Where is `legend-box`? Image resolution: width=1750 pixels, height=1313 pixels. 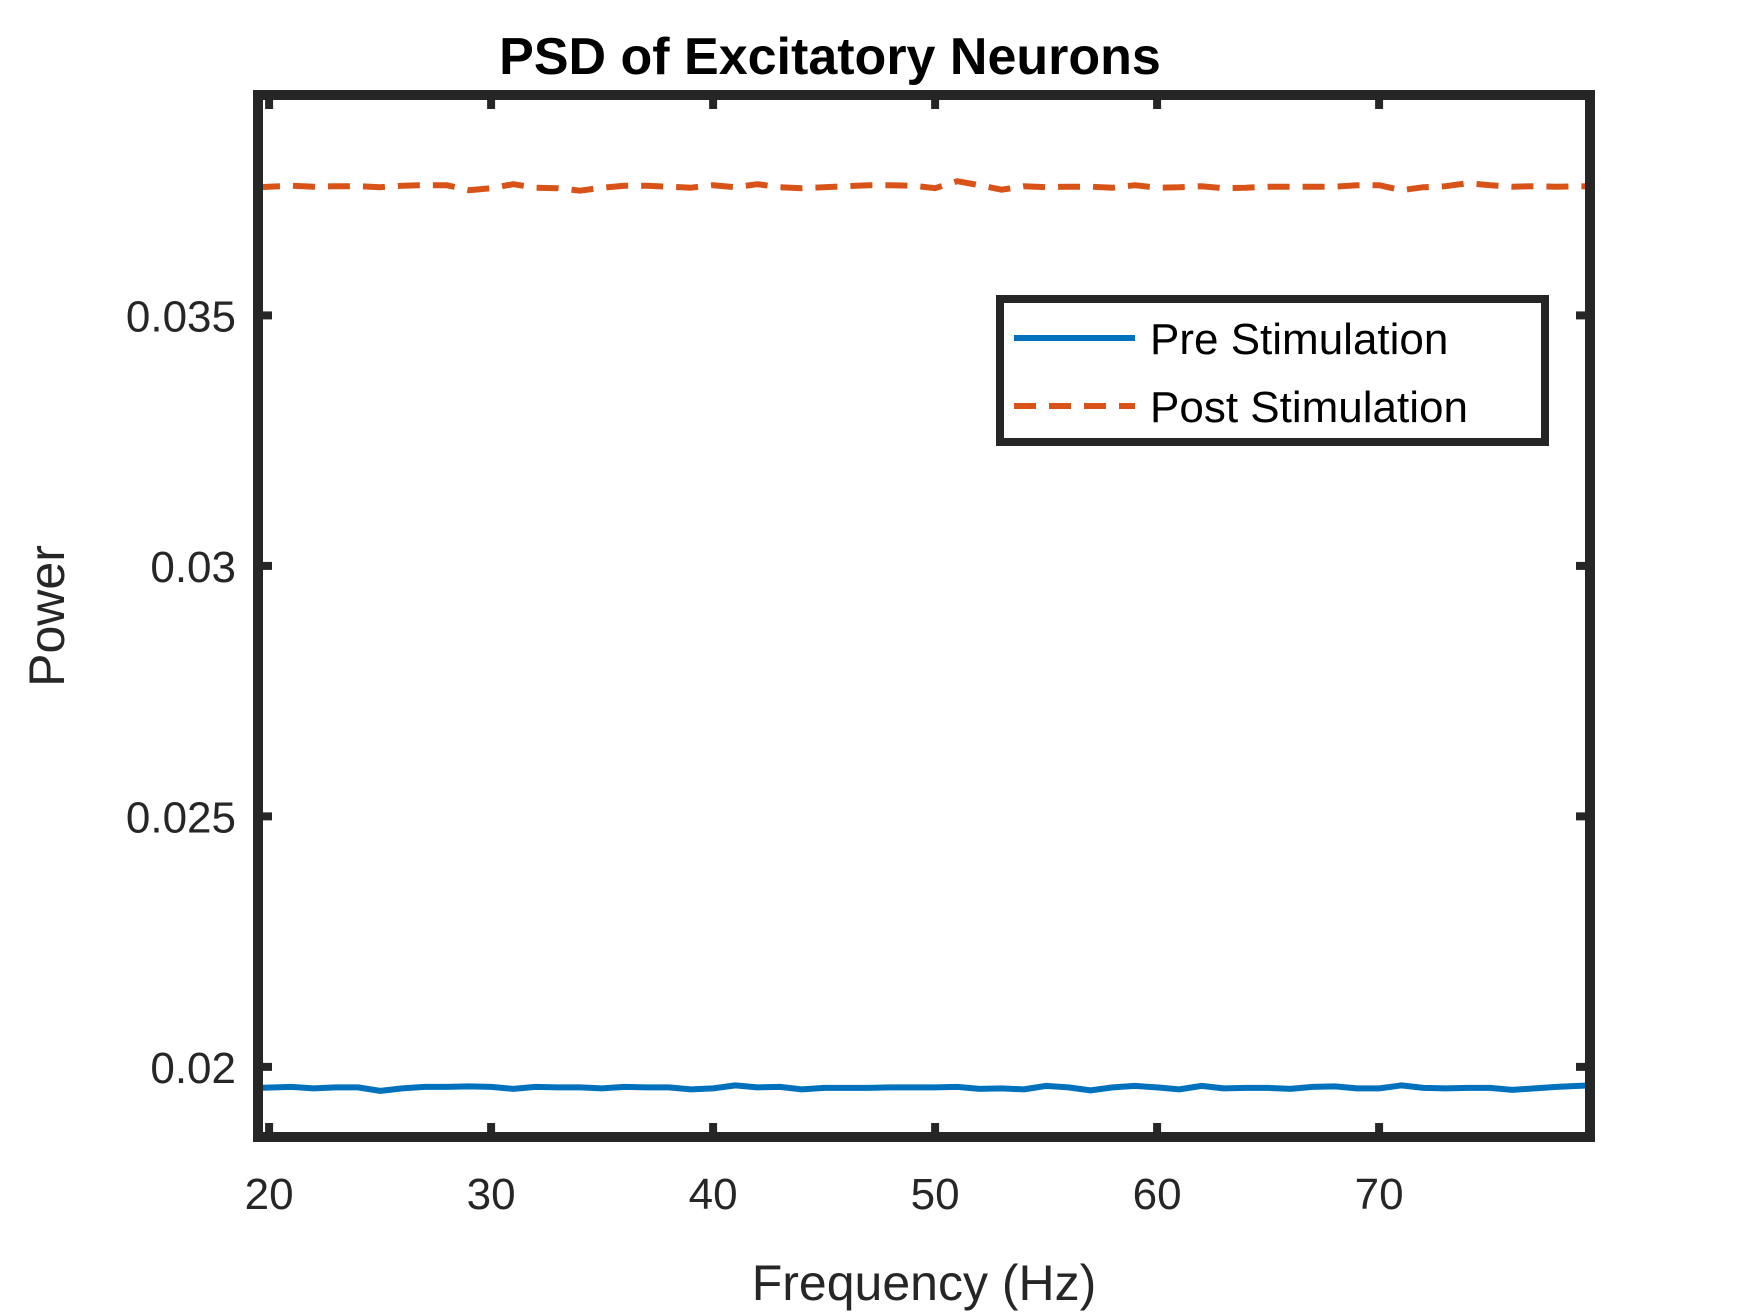 legend-box is located at coordinates (1272, 370).